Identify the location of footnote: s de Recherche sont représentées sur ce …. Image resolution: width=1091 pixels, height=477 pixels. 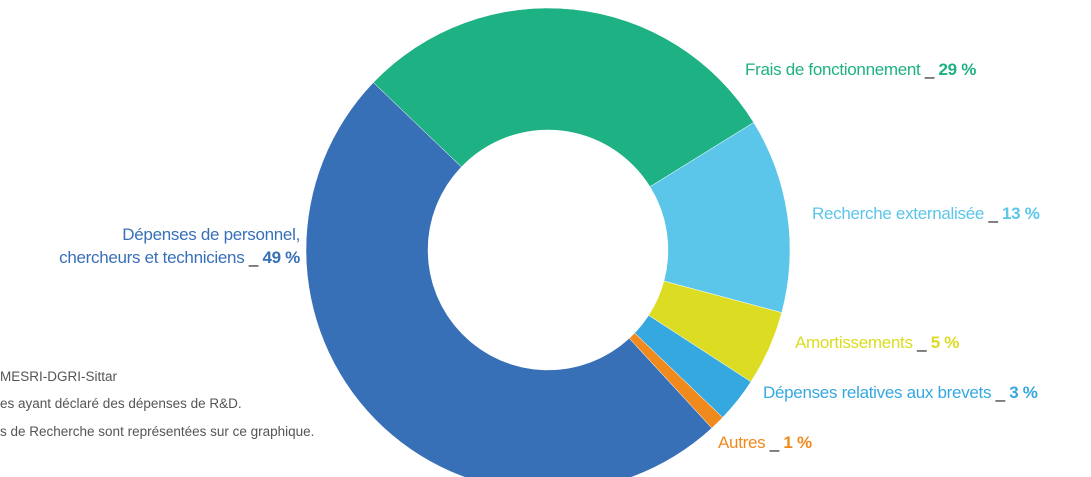
(157, 431).